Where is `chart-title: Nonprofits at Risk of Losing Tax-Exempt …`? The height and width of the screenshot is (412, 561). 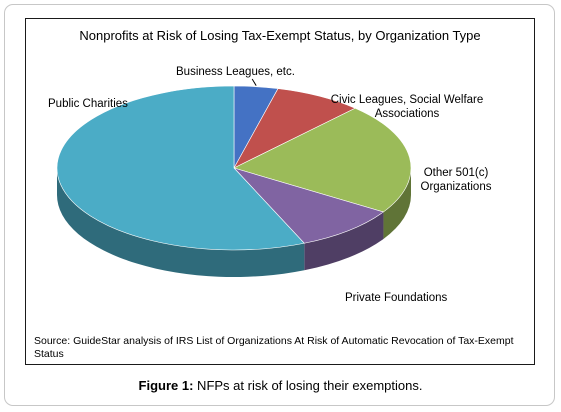 chart-title: Nonprofits at Risk of Losing Tax-Exempt … is located at coordinates (280, 35).